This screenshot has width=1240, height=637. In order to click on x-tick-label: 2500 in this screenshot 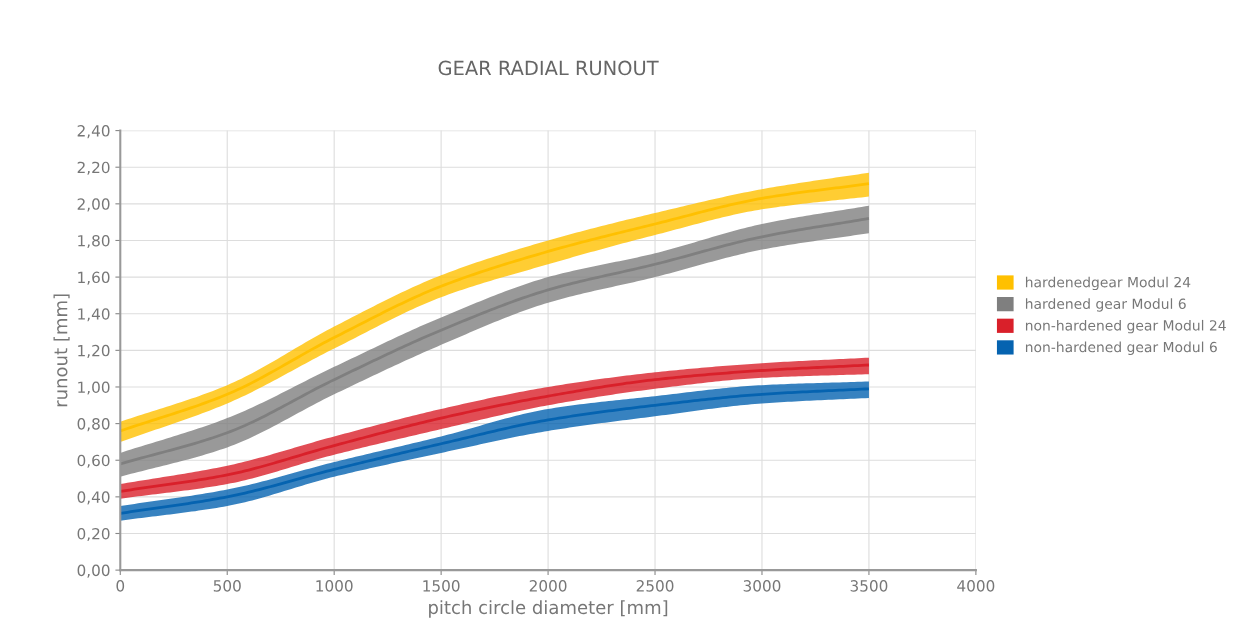, I will do `click(655, 586)`.